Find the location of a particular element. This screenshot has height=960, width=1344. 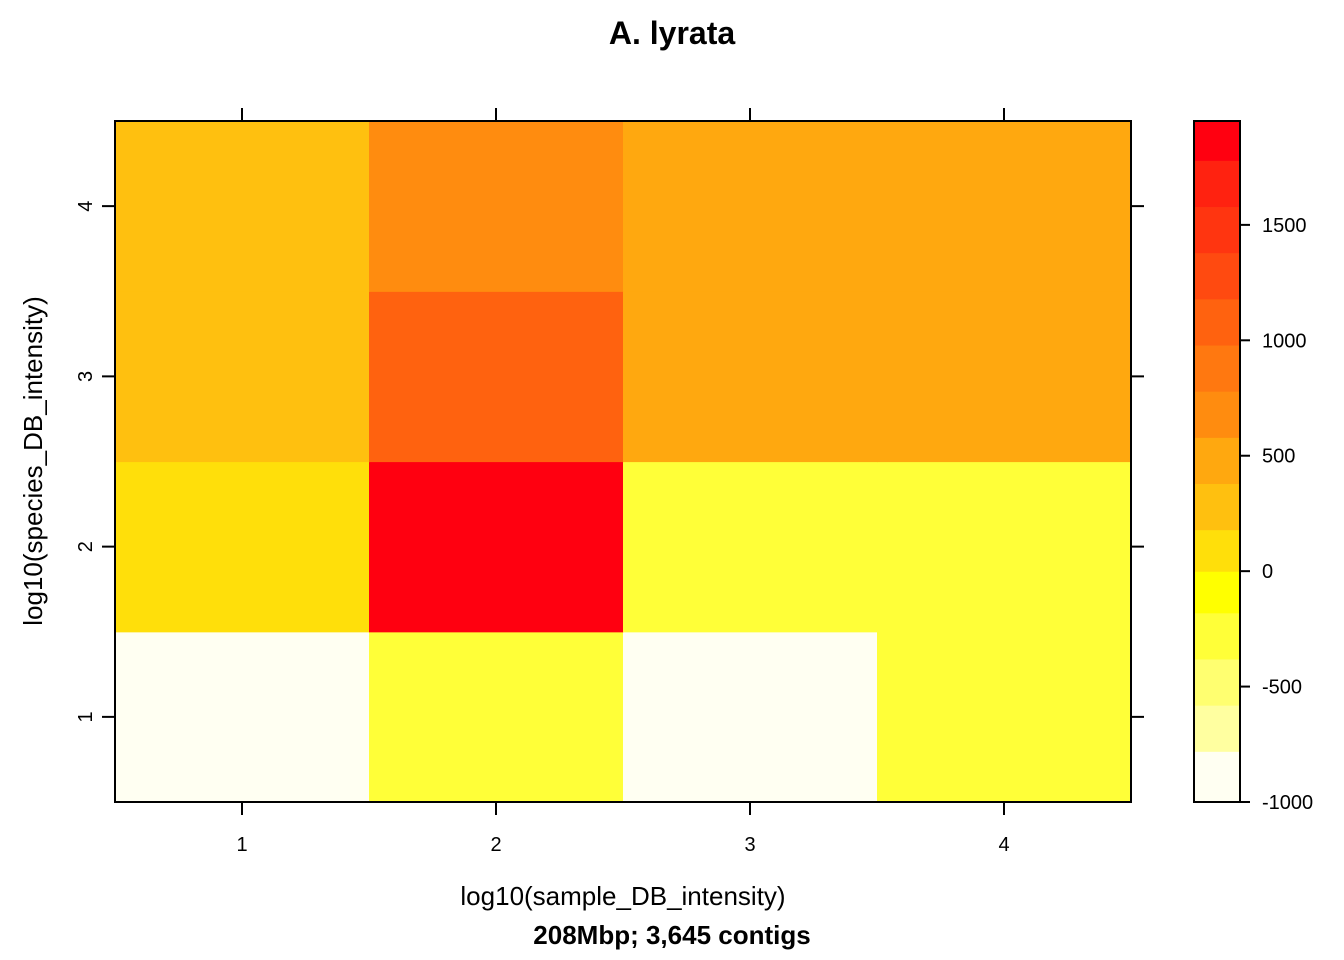

color-key-tick-label: -500 is located at coordinates (1282, 688).